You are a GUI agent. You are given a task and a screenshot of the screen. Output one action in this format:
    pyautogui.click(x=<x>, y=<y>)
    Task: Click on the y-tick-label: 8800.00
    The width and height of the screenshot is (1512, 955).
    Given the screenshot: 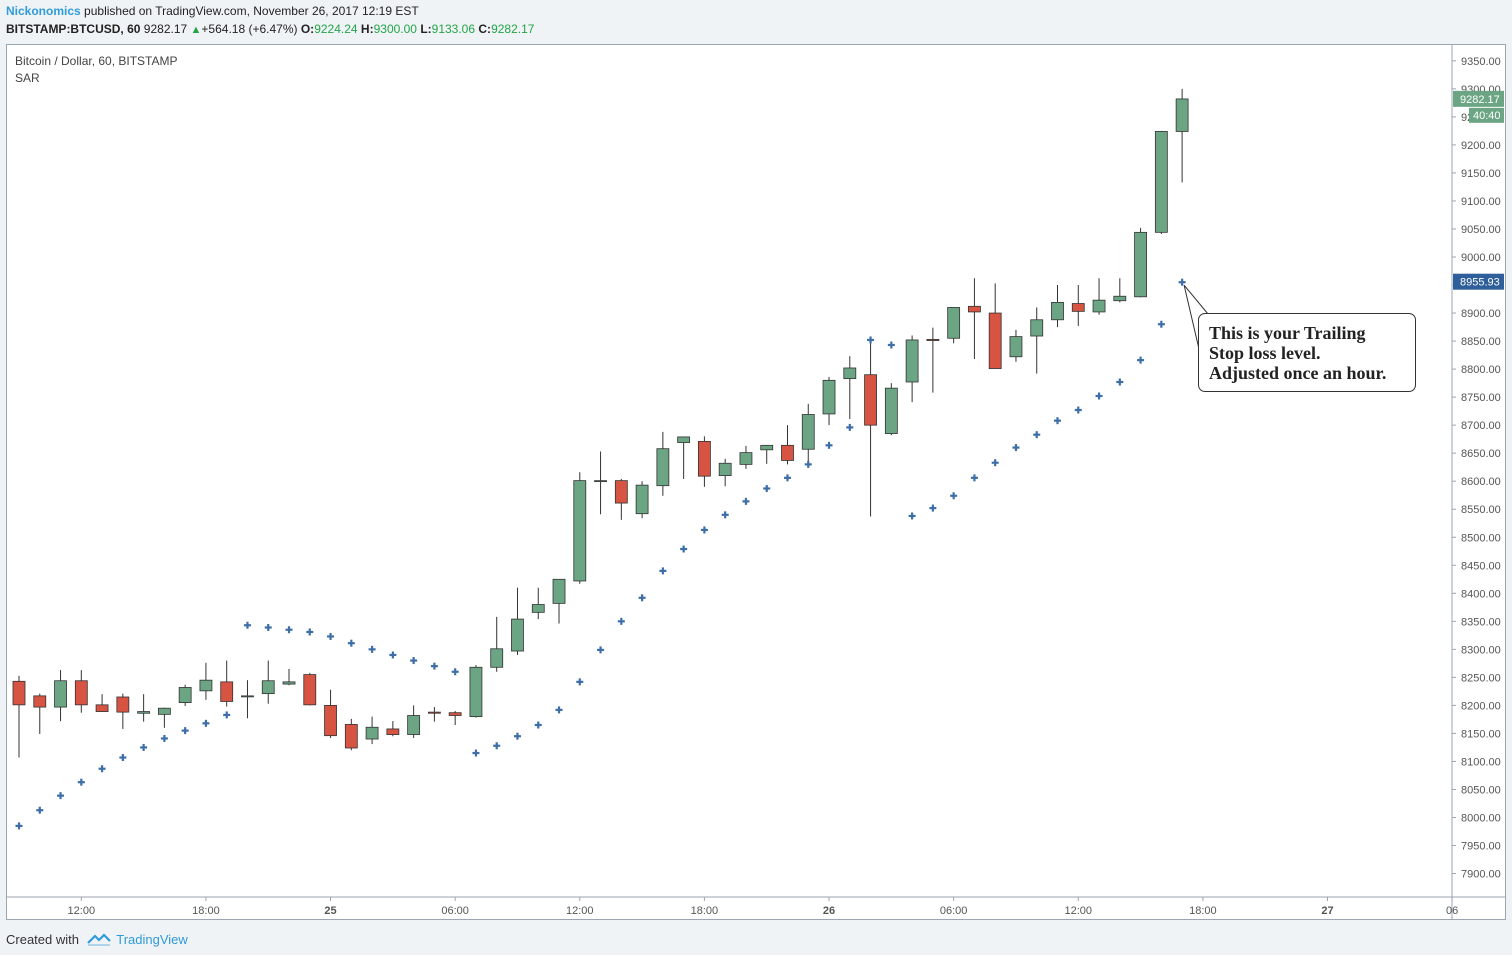 What is the action you would take?
    pyautogui.click(x=1481, y=370)
    